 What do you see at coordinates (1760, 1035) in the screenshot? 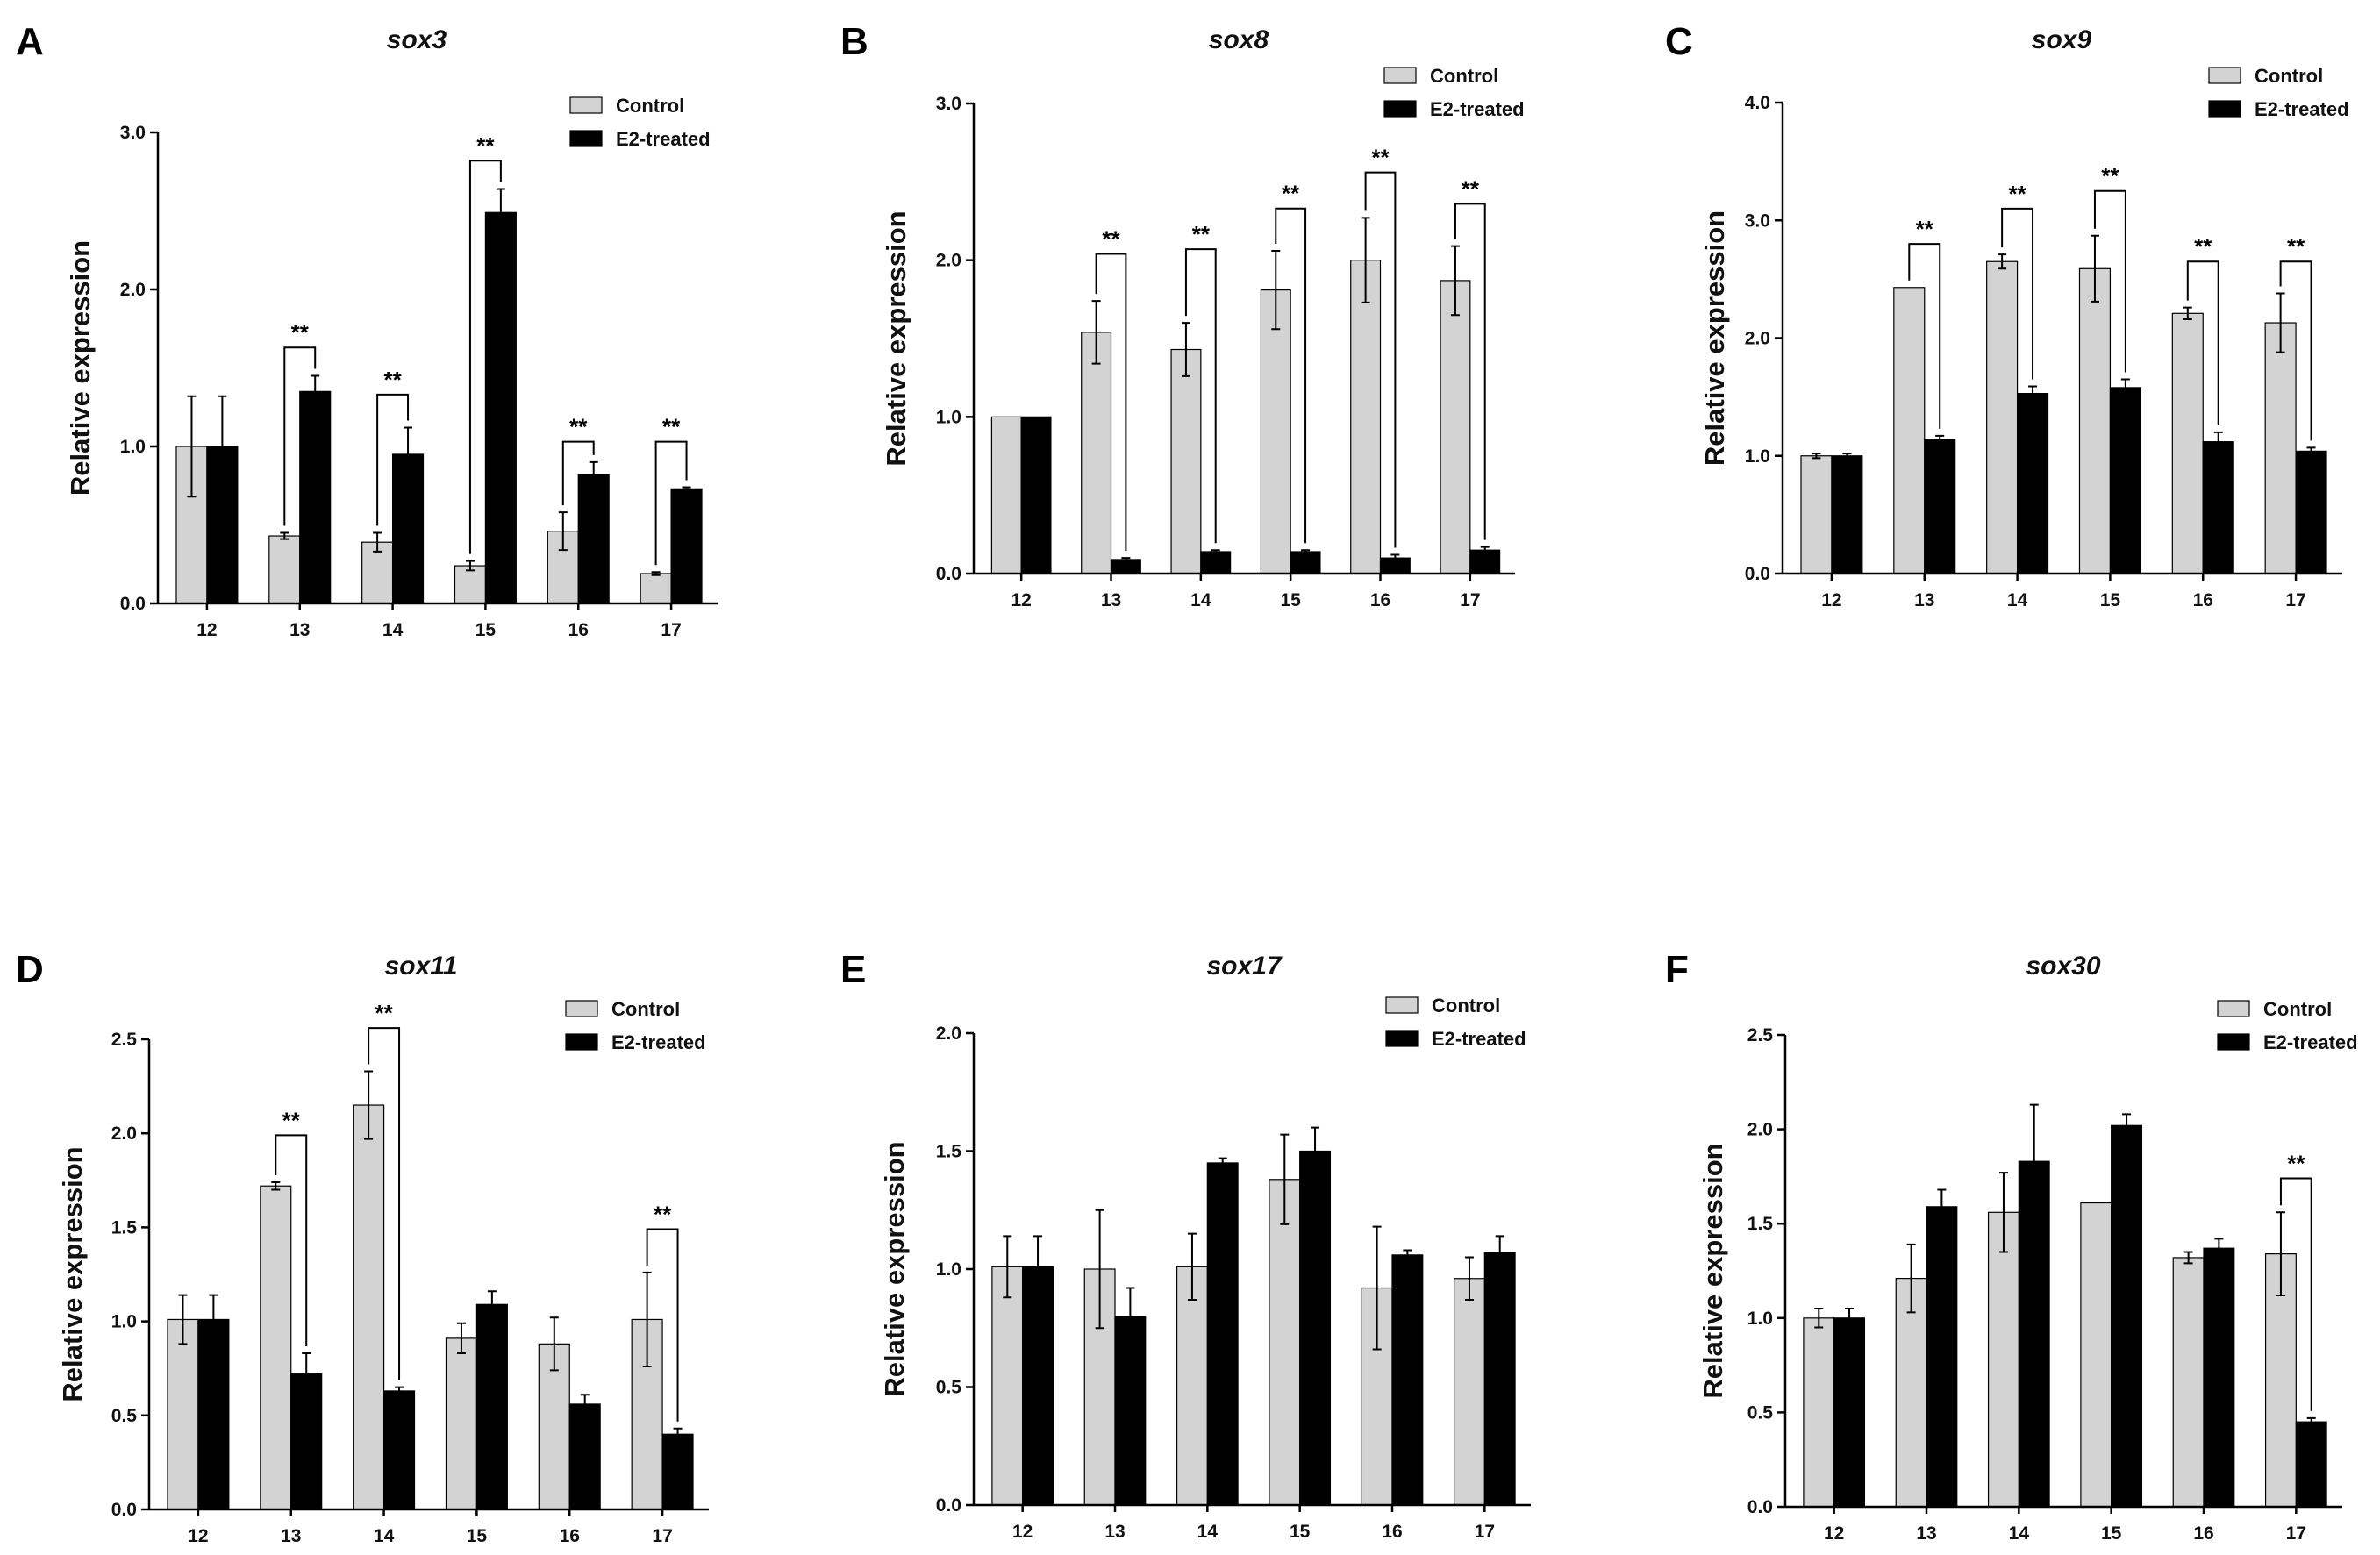
I see `y-tick-label: 2.5` at bounding box center [1760, 1035].